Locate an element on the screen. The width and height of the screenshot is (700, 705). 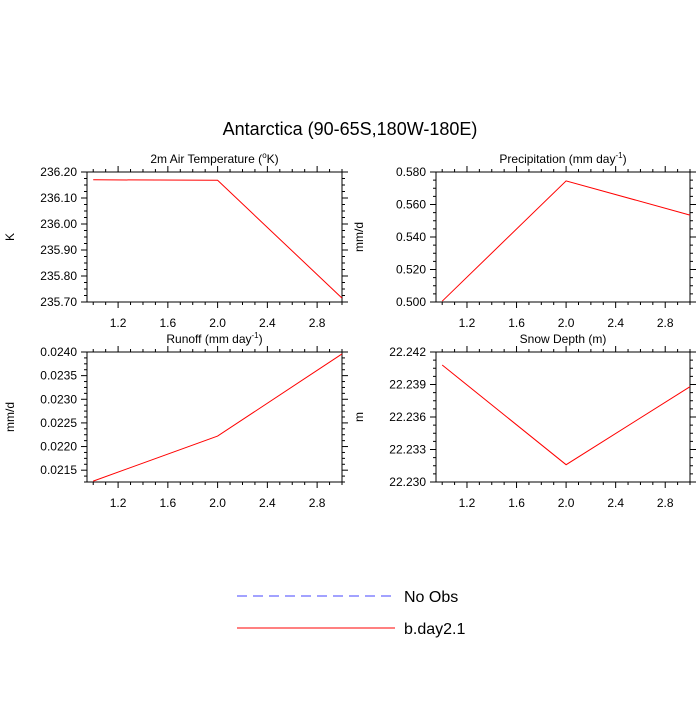
legend-label: No Obs is located at coordinates (431, 597).